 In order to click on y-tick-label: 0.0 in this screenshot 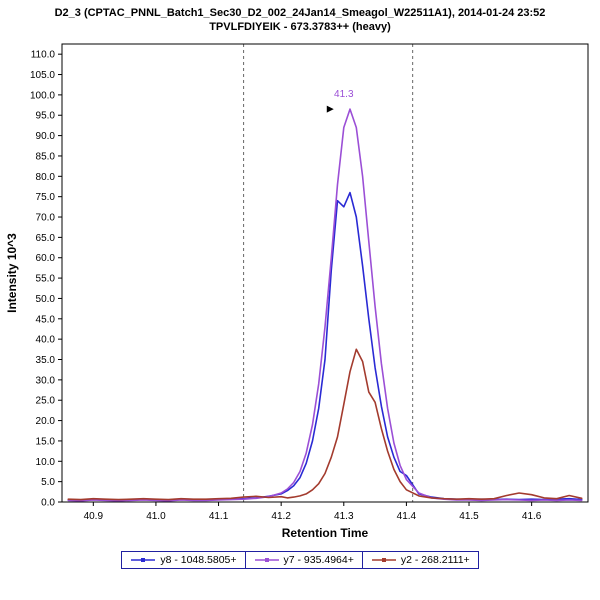, I will do `click(48, 503)`.